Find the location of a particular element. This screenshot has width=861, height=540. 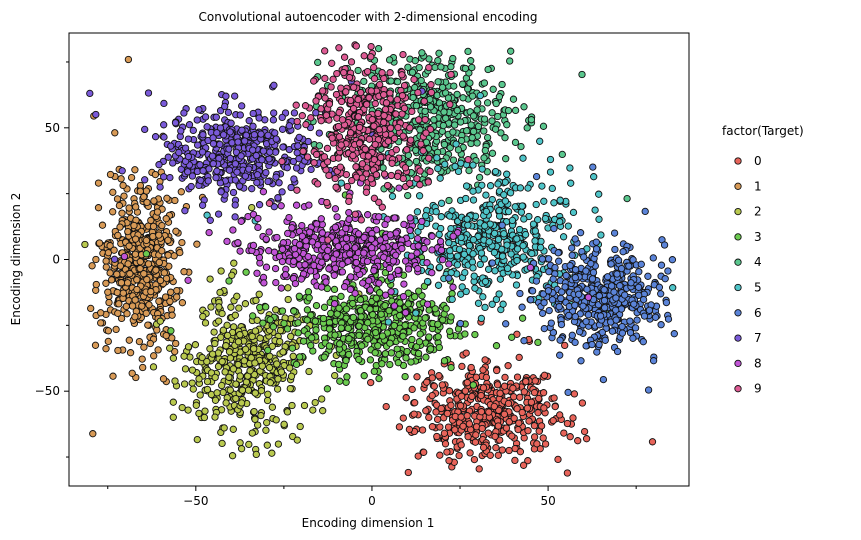

legend-label-6: 6 is located at coordinates (758, 313).